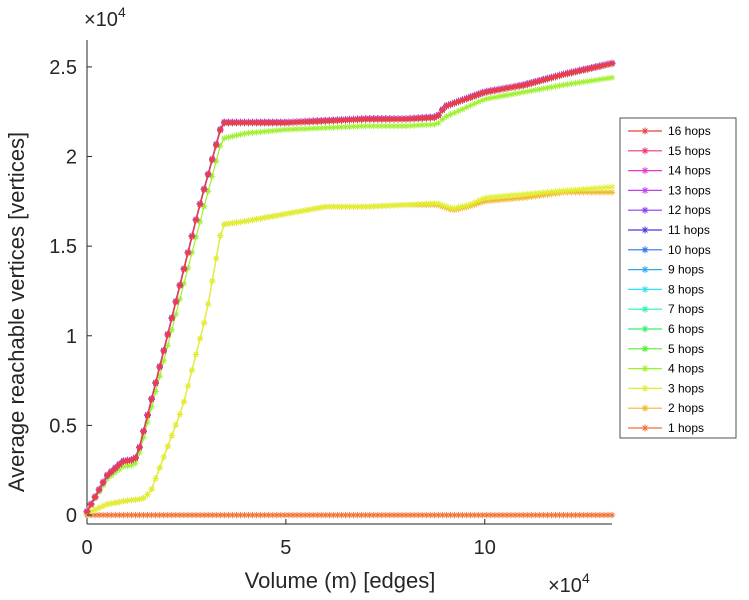 This screenshot has height=600, width=749. What do you see at coordinates (689, 131) in the screenshot?
I see `legend-label: 16 hops` at bounding box center [689, 131].